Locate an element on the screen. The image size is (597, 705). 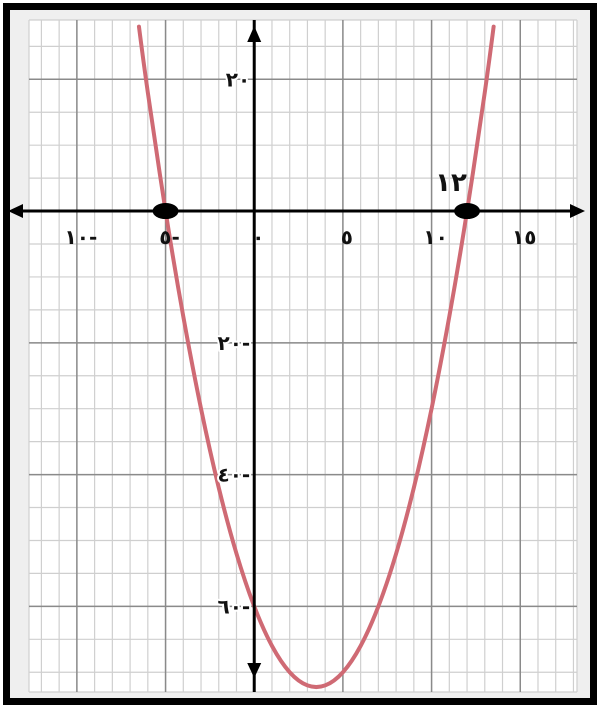
x-tick-label: ١٠ is located at coordinates (435, 237).